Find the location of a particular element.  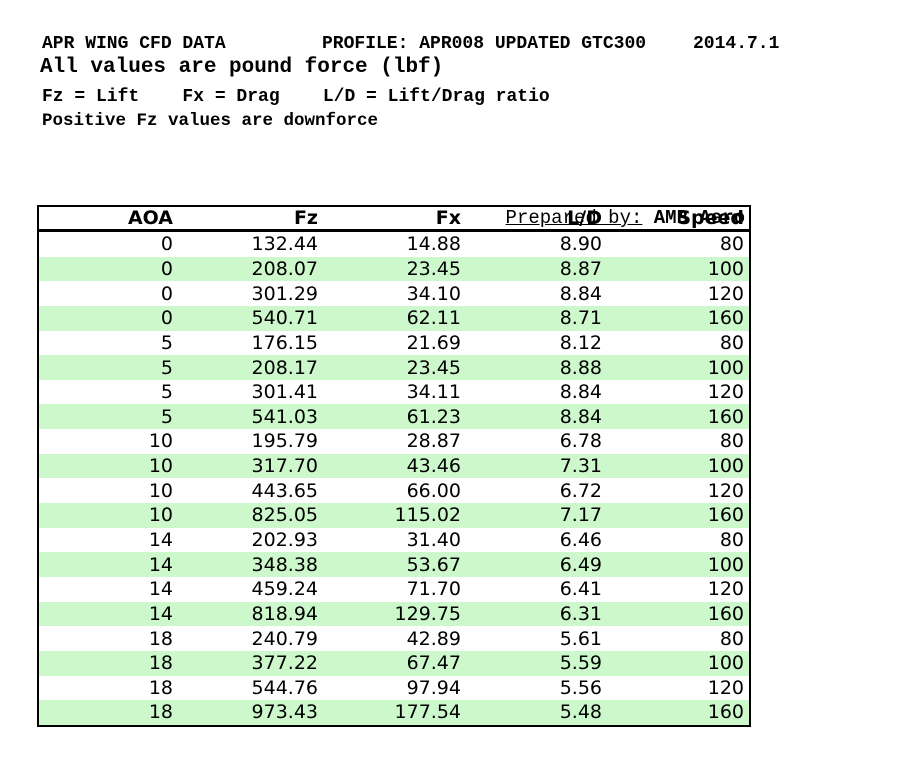

cell: 115.02 is located at coordinates (427, 515).